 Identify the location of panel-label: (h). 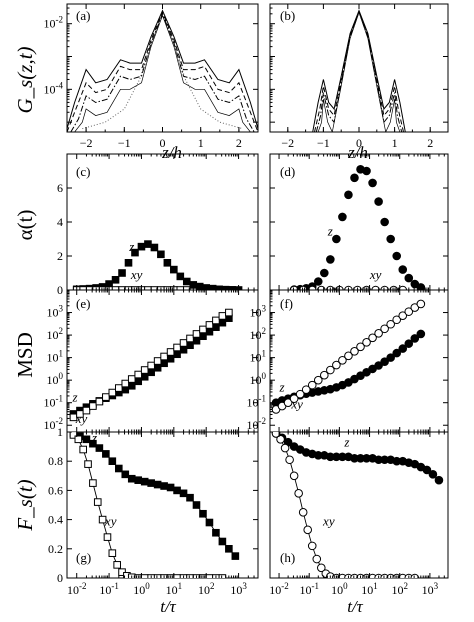
(287, 557).